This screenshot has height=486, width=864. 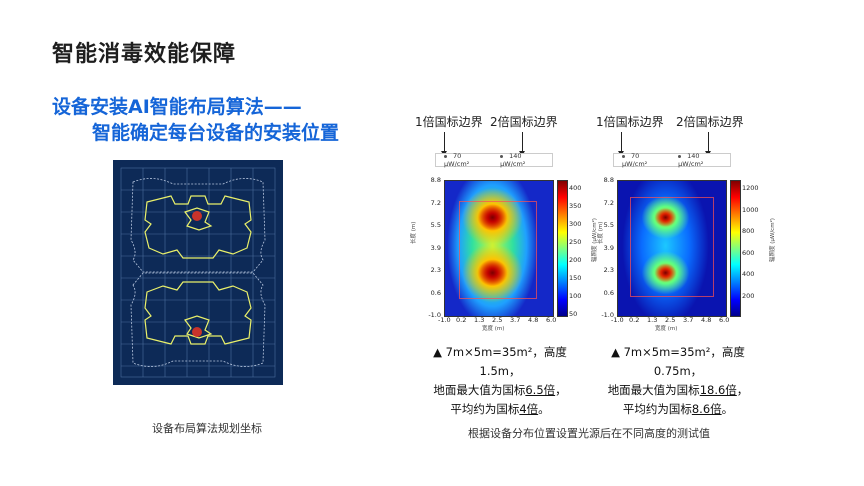 What do you see at coordinates (748, 252) in the screenshot?
I see `hm2-cbar-tick: 600` at bounding box center [748, 252].